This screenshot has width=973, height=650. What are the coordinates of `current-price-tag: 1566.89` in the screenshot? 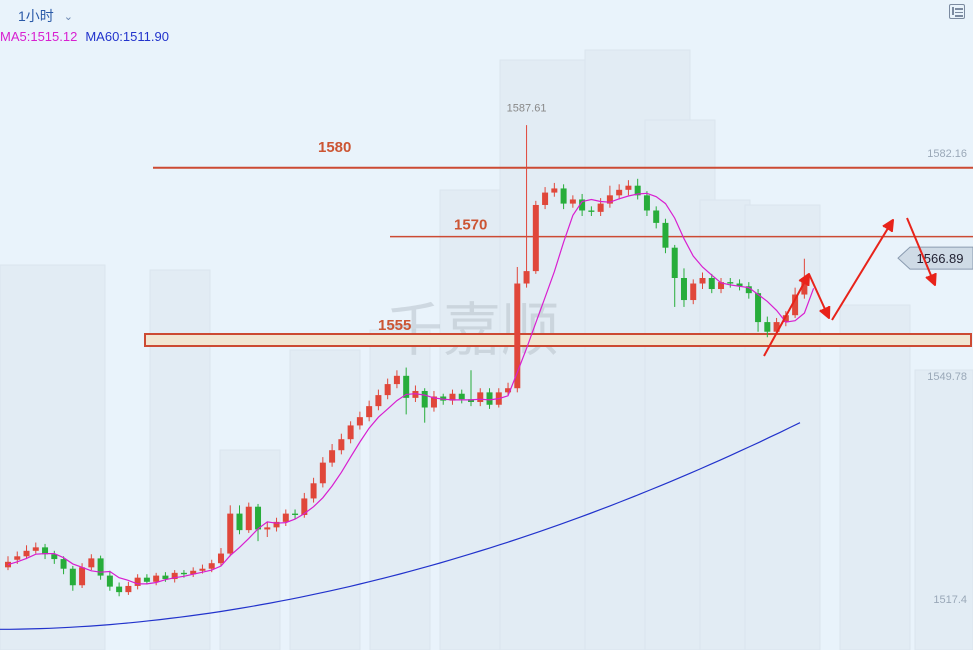 It's located at (935, 258).